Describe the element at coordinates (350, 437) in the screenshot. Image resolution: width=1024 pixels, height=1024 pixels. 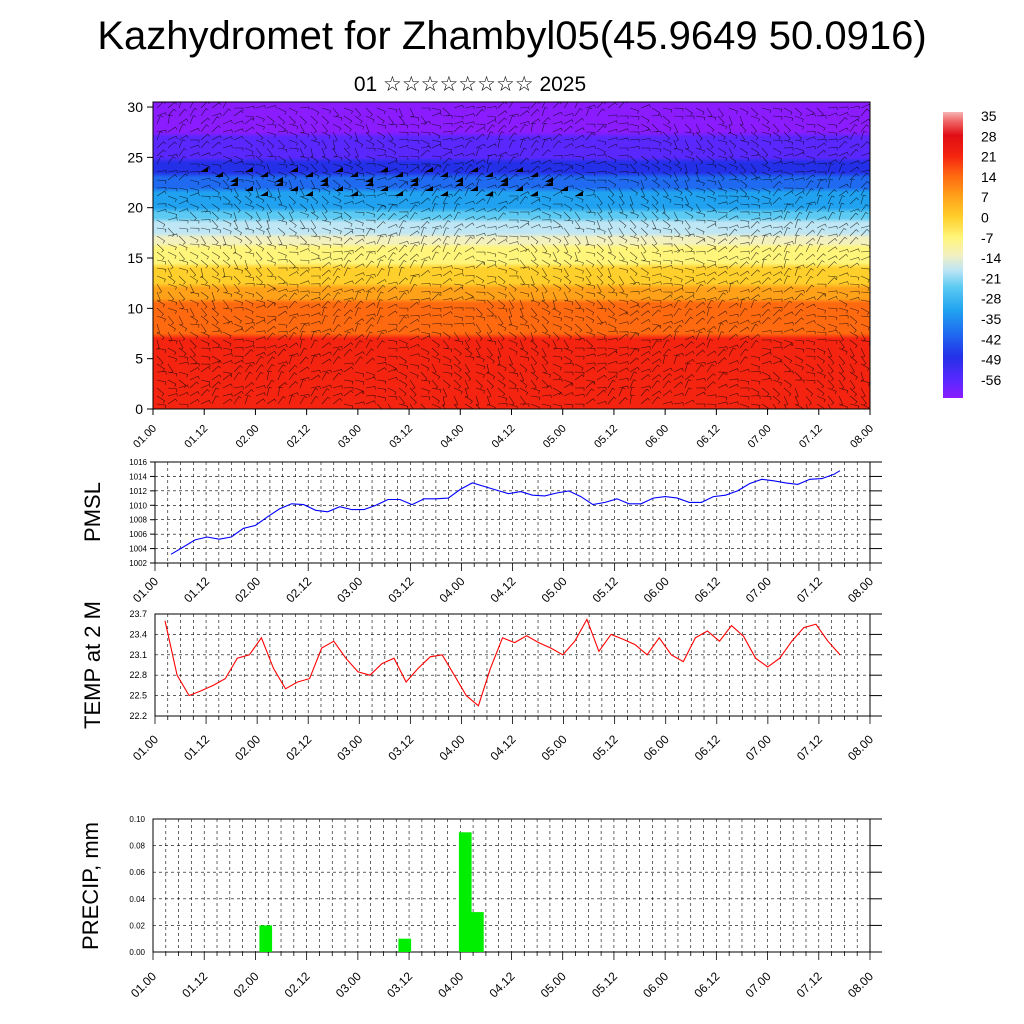
I see `heatmap-x-tick-label: 03.00` at that location.